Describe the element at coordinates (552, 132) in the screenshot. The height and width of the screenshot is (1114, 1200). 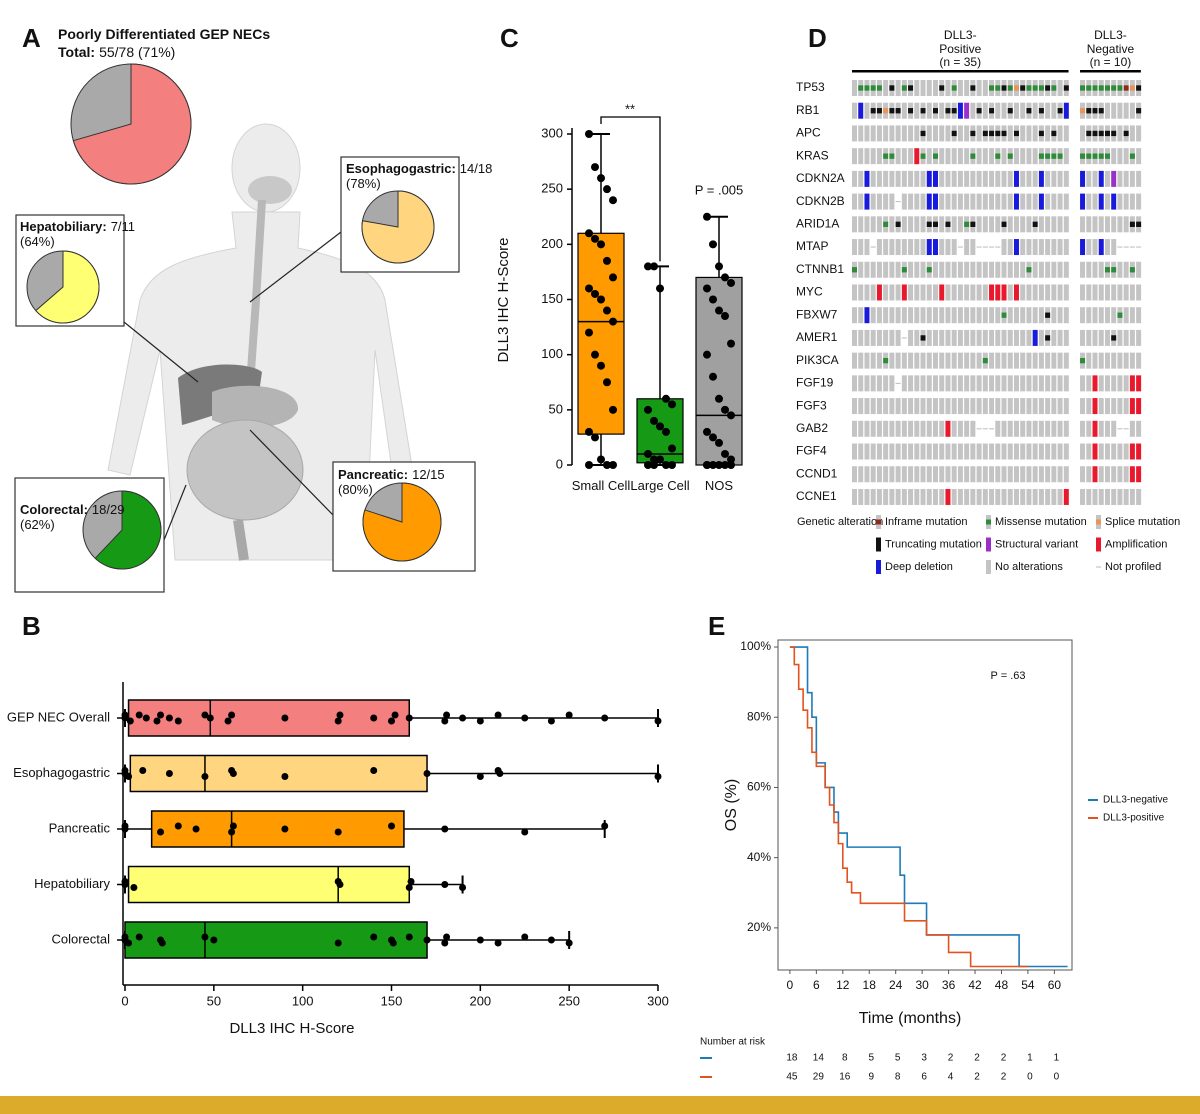
I see `y-tick-label: 300` at that location.